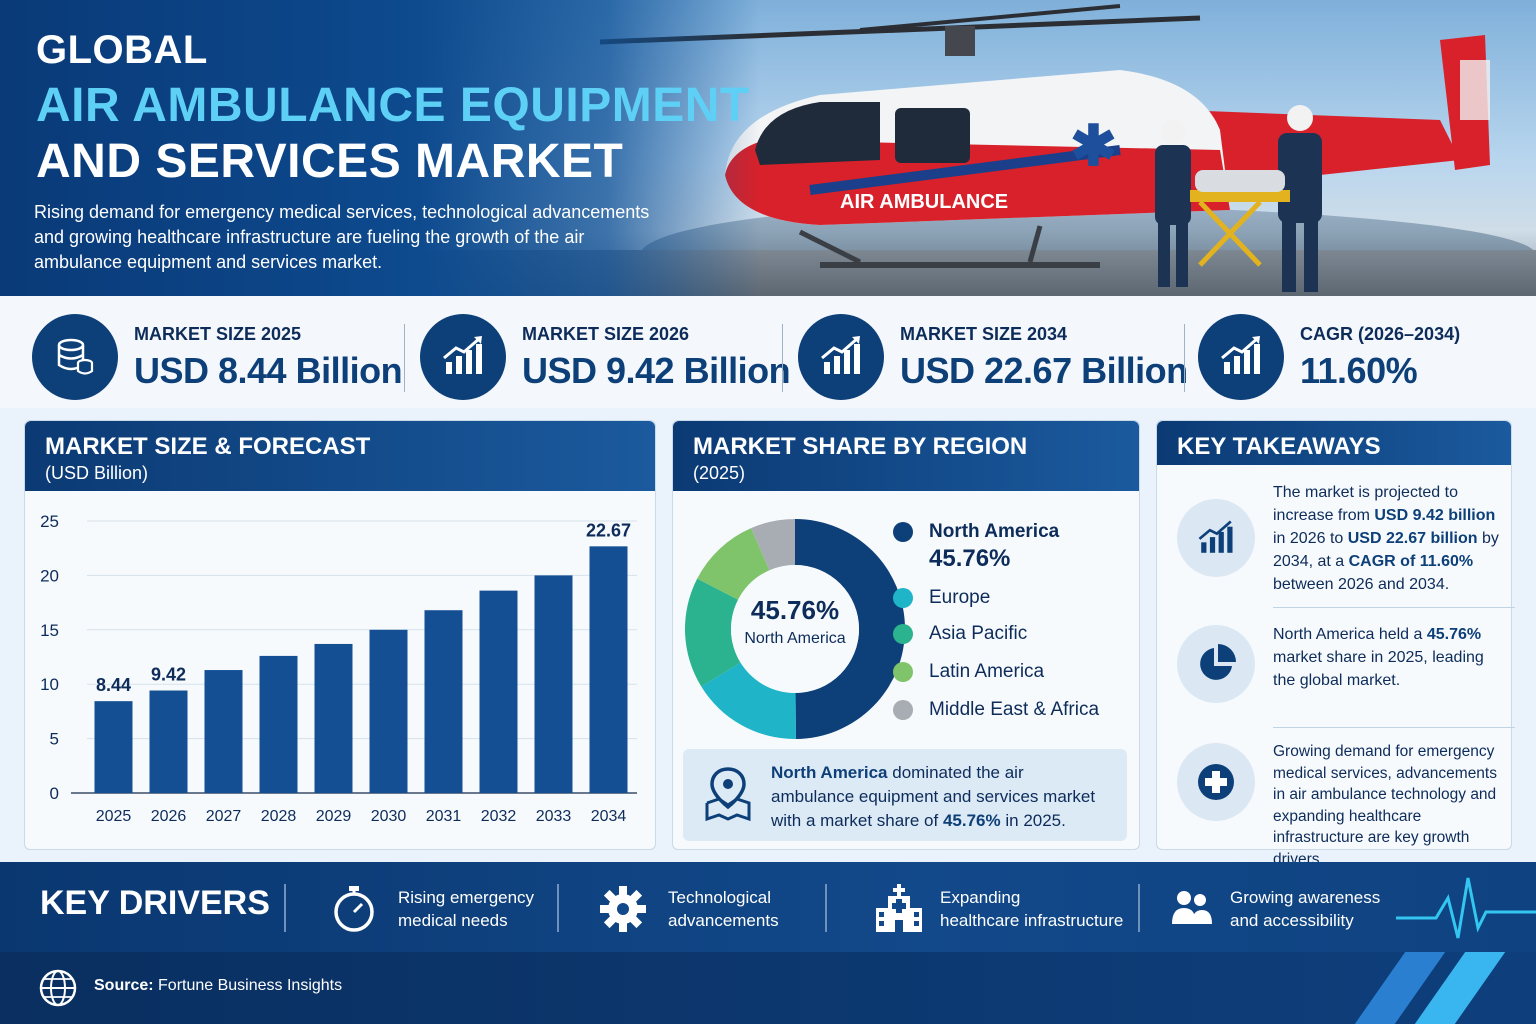  I want to click on people-icon, so click(1192, 907).